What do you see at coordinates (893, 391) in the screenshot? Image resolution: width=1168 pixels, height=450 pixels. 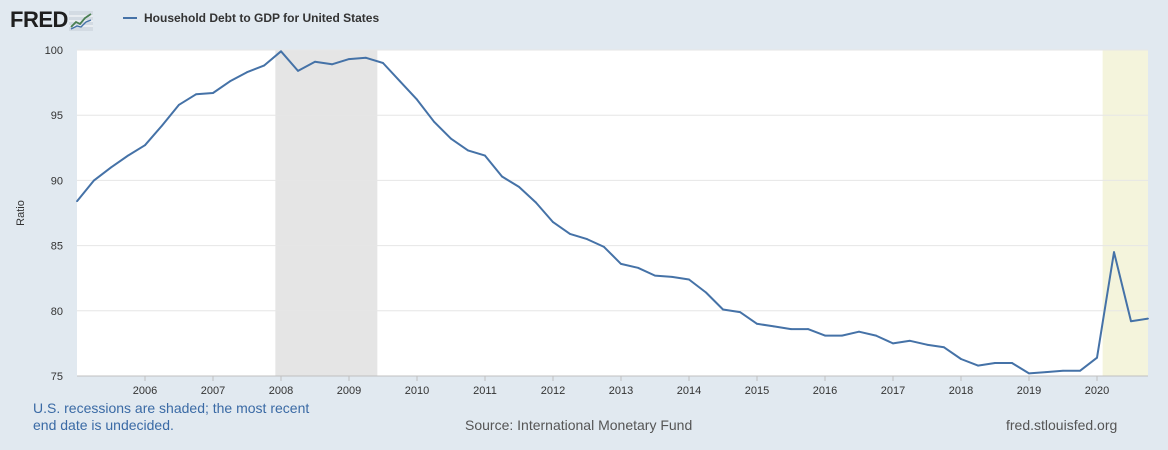 I see `x-tick-label: 2017` at bounding box center [893, 391].